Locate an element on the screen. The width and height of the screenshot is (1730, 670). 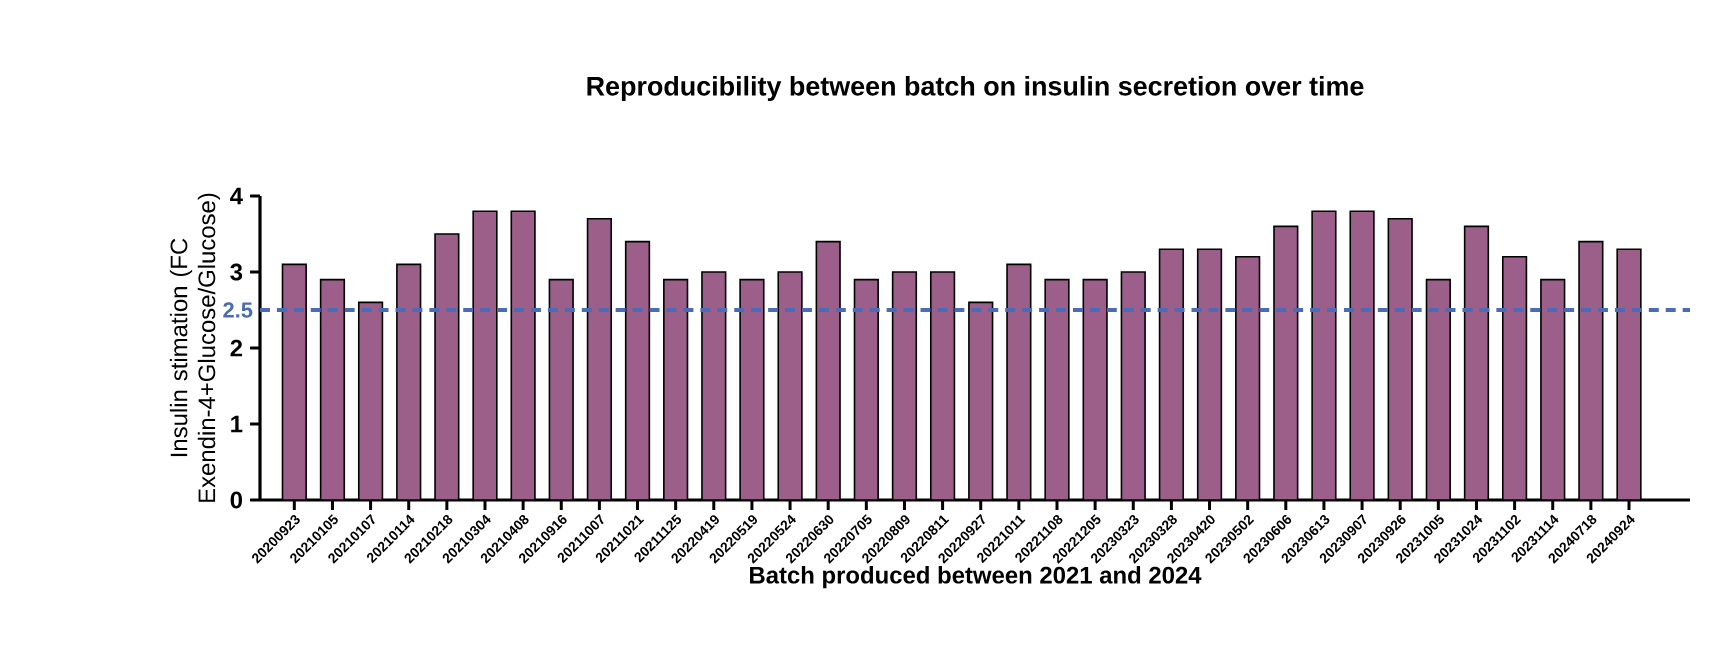
x-axis-title: Batch produced between 2021 and 2024 is located at coordinates (976, 577).